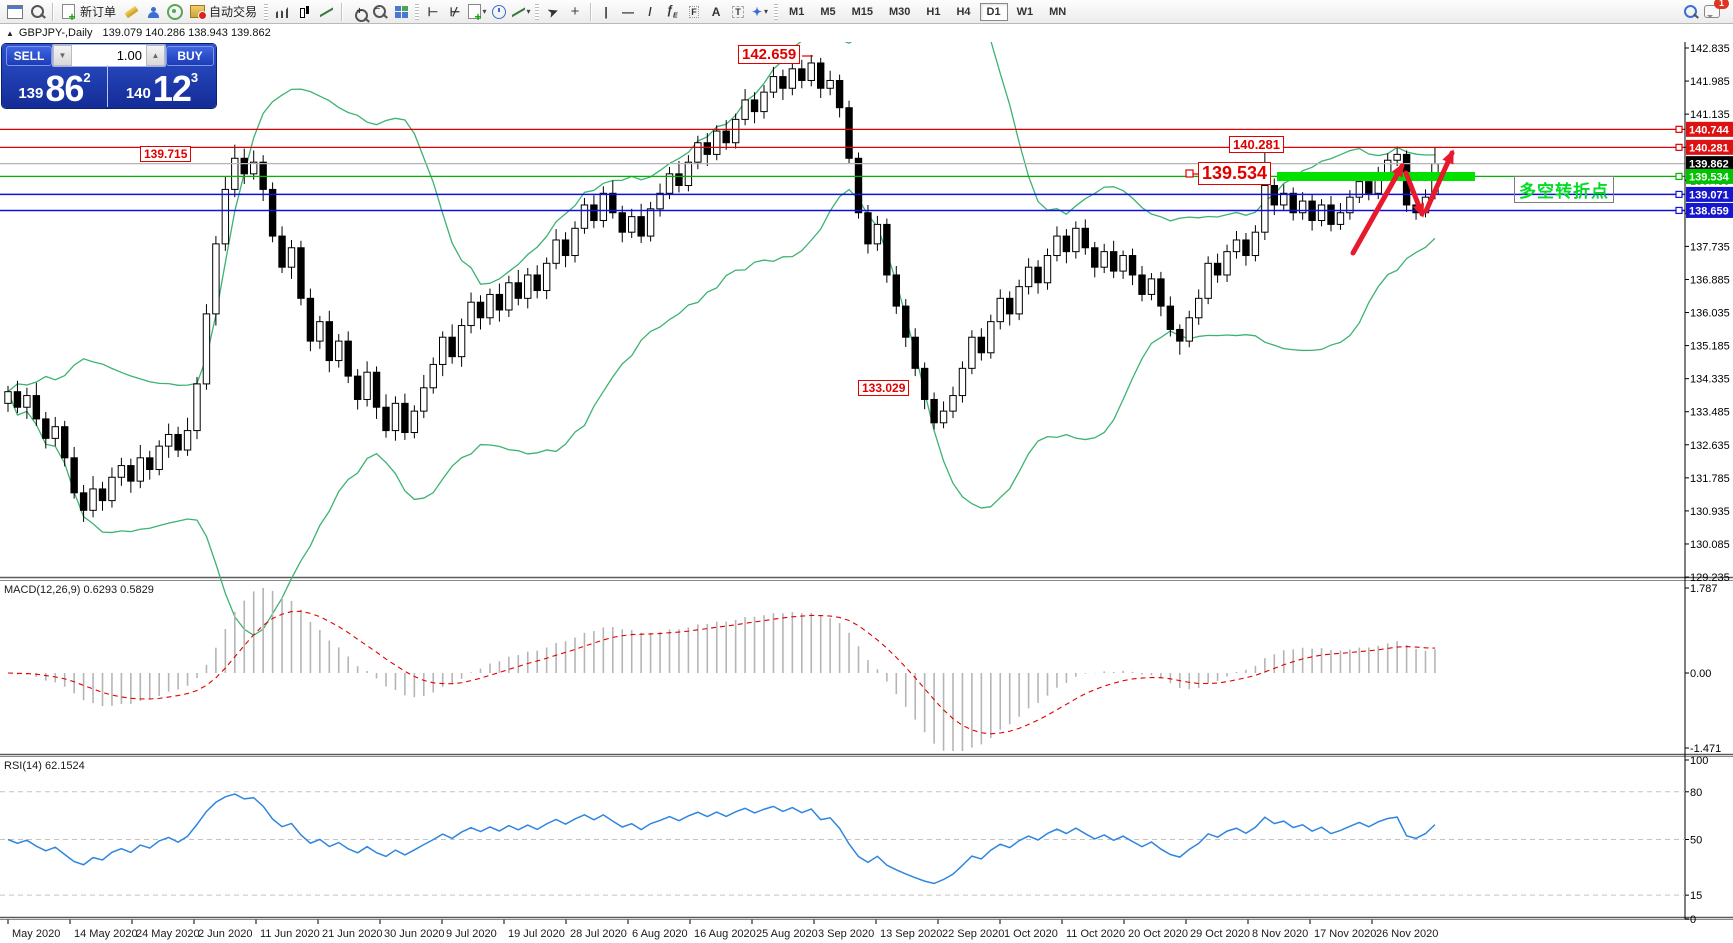 The image size is (1733, 943). What do you see at coordinates (62, 55) in the screenshot?
I see `volume-decrease-button: ▼` at bounding box center [62, 55].